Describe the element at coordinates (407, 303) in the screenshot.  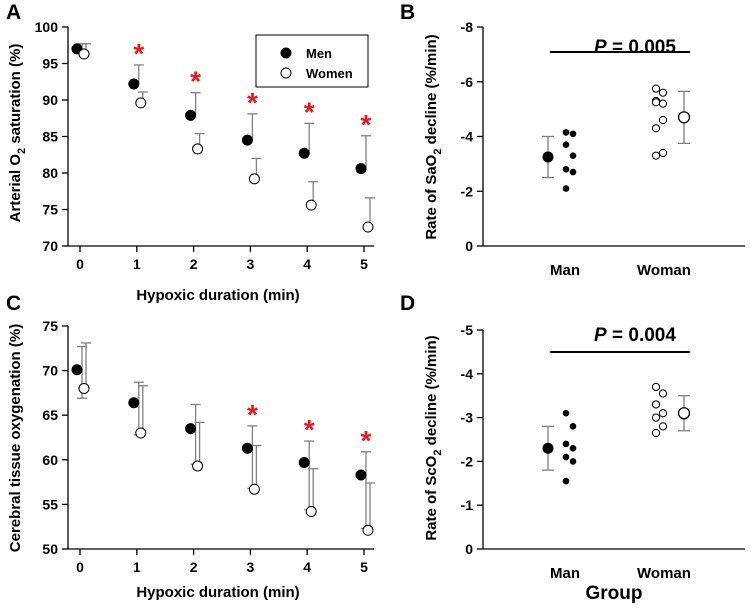
I see `panel-letter-d: D` at that location.